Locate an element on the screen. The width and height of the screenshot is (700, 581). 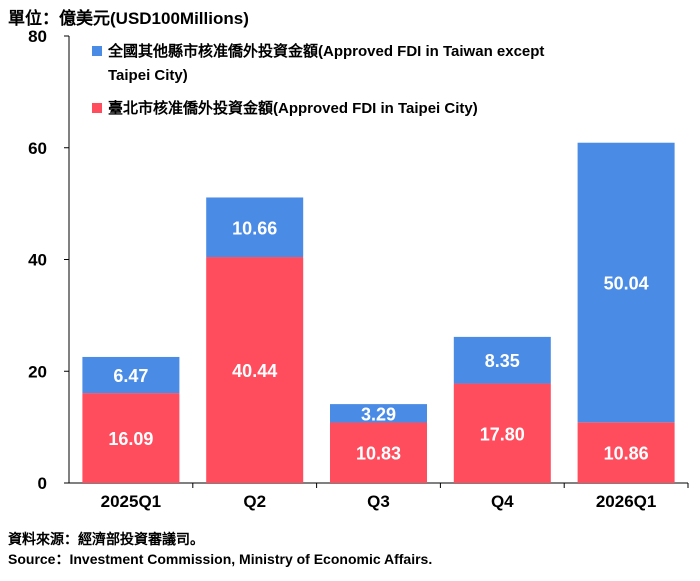
y-tick-label: 20 is located at coordinates (37, 371).